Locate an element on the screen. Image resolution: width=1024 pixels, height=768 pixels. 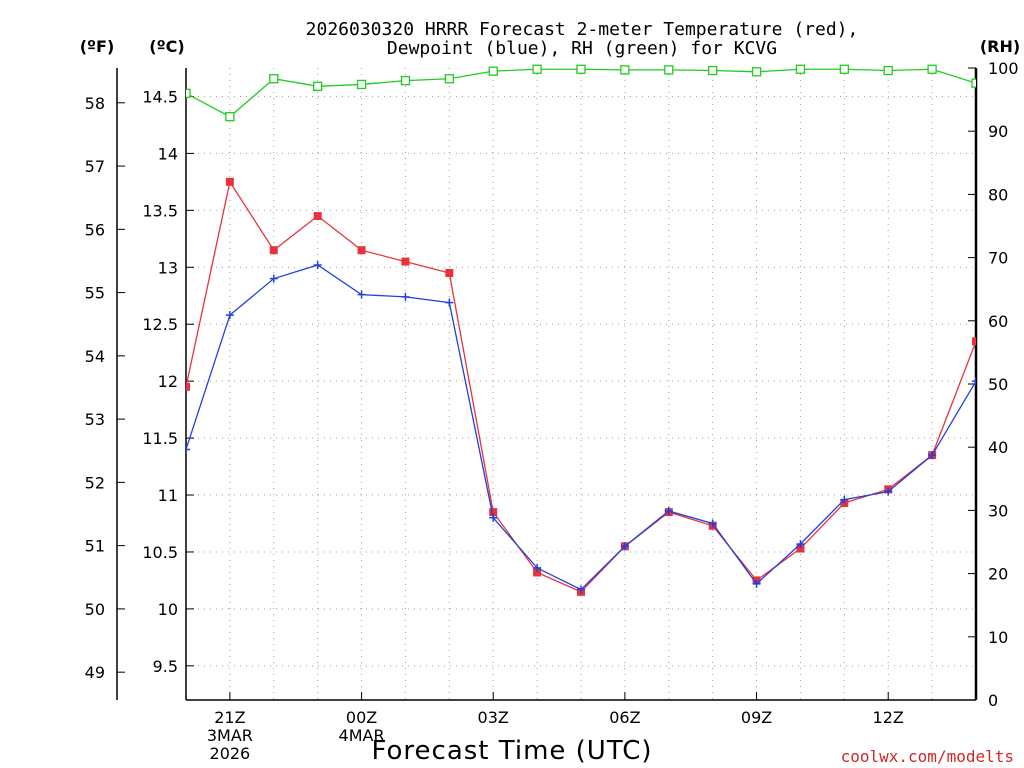
fahrenheit-tick-label: 55 is located at coordinates (95, 293).